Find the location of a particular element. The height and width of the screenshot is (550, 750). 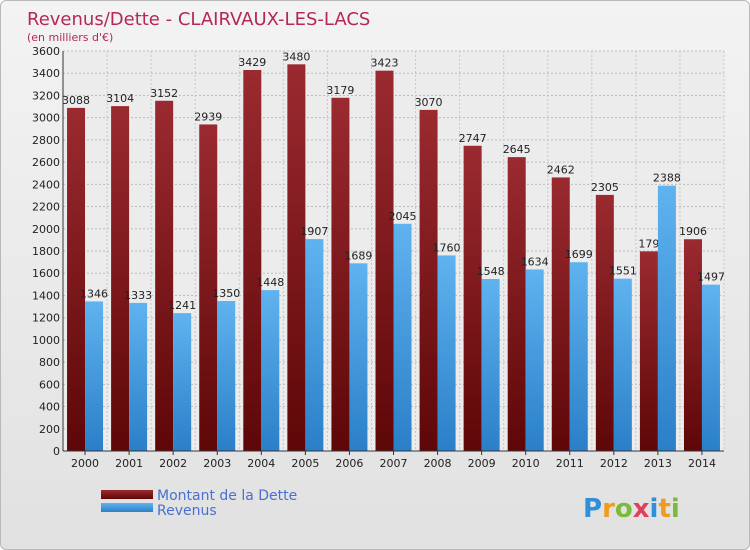

logo-letter: x is located at coordinates (641, 509).